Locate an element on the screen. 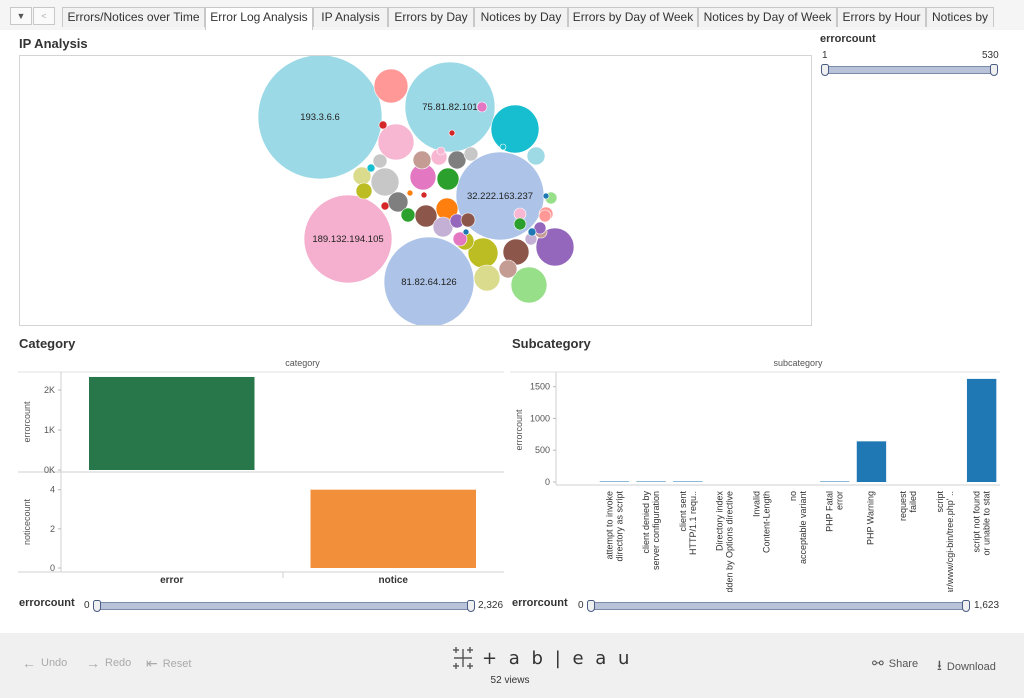  category-error-tick-label: 1K is located at coordinates (49, 430).